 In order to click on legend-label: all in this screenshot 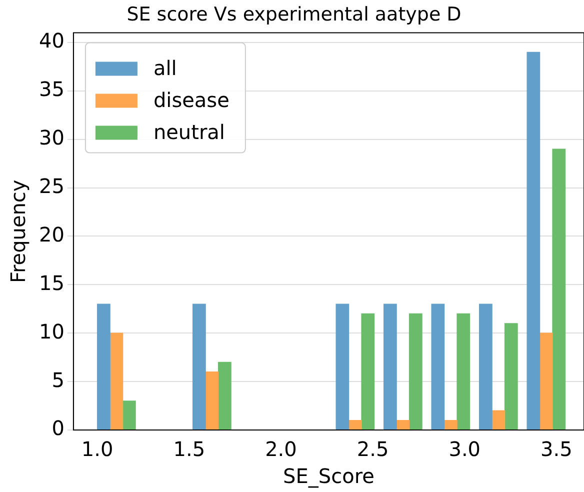, I will do `click(165, 68)`.